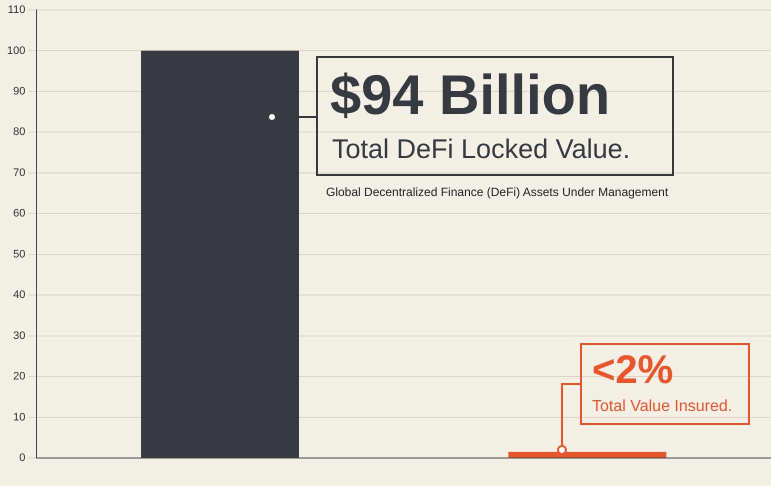 This screenshot has height=486, width=771. Describe the element at coordinates (633, 370) in the screenshot. I see `annotation: <2%` at that location.